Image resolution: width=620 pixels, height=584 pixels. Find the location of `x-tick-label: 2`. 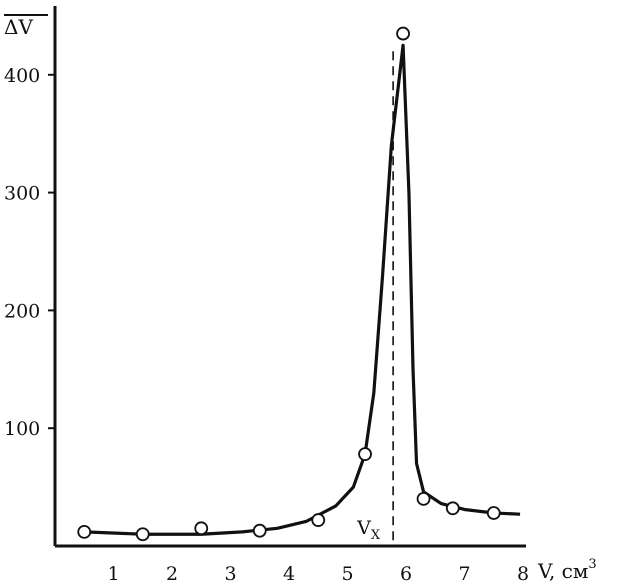

x-tick-label: 2 is located at coordinates (172, 573).